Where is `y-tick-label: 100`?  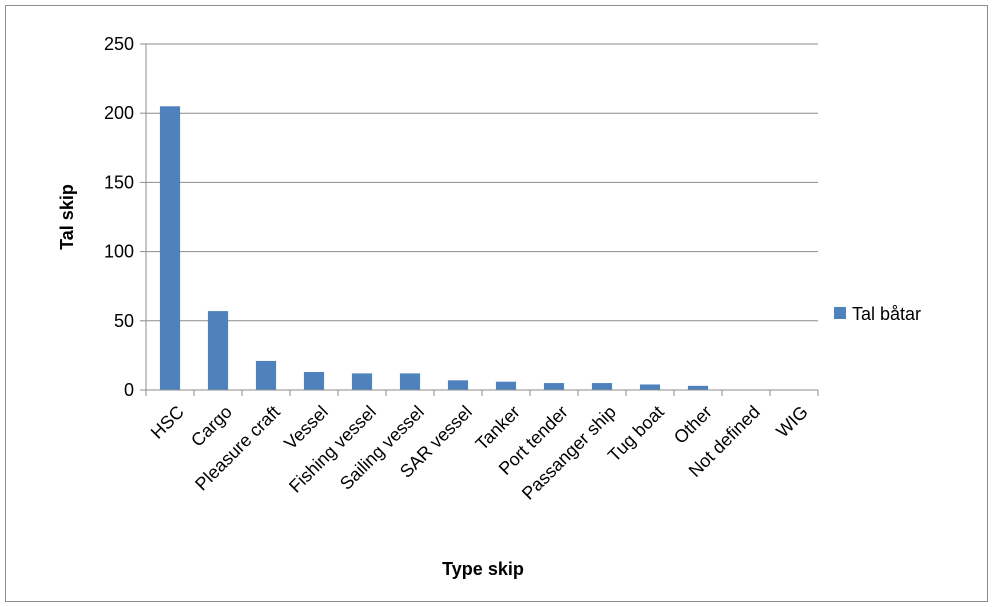 y-tick-label: 100 is located at coordinates (119, 252).